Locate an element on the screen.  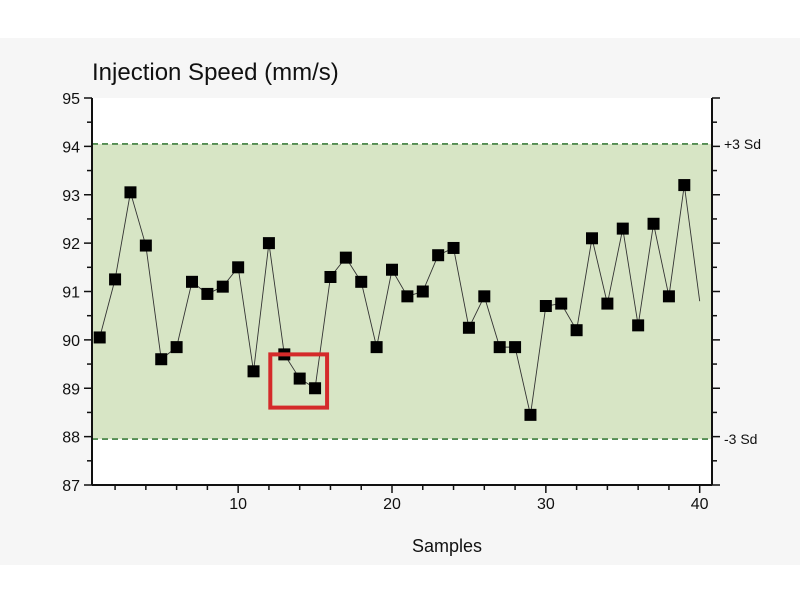
y-tick-label: 91 is located at coordinates (71, 293).